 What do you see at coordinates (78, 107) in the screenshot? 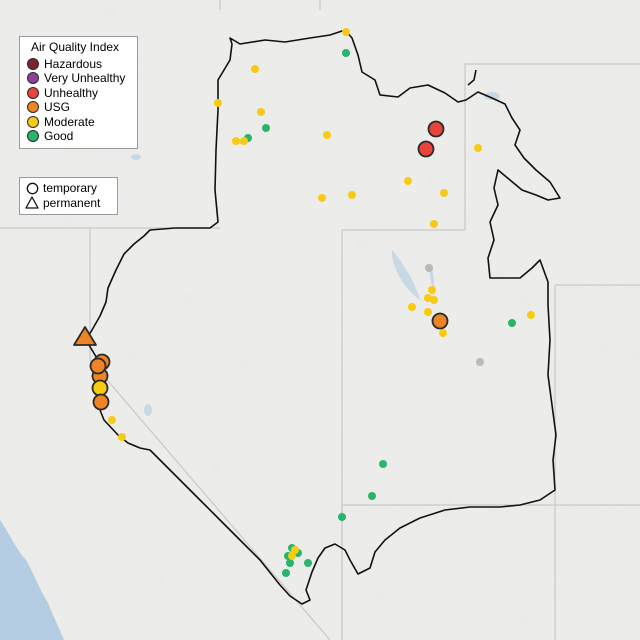
I see `legend-item-usg: USG` at bounding box center [78, 107].